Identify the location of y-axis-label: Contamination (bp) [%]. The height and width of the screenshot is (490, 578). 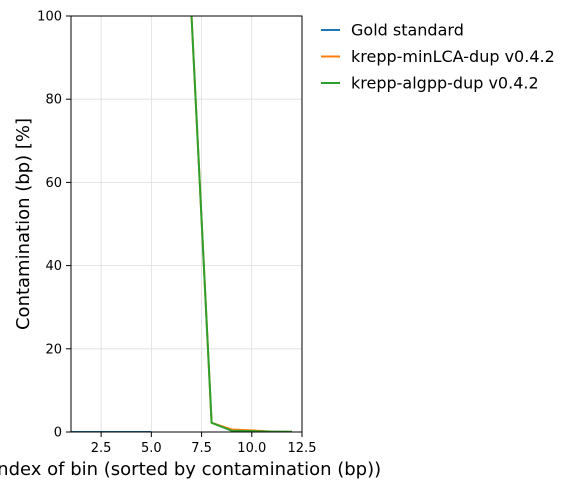
(23, 224).